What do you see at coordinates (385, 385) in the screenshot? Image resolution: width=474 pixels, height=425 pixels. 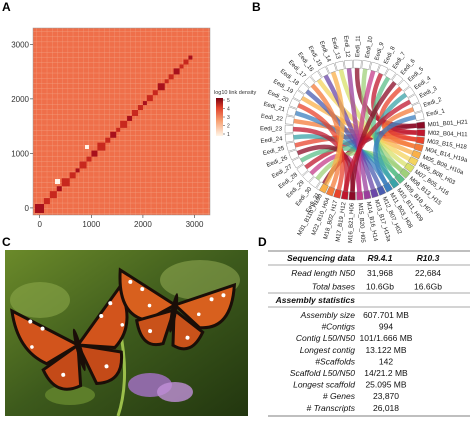 I see `table-cell: 25.095 MB` at bounding box center [385, 385].